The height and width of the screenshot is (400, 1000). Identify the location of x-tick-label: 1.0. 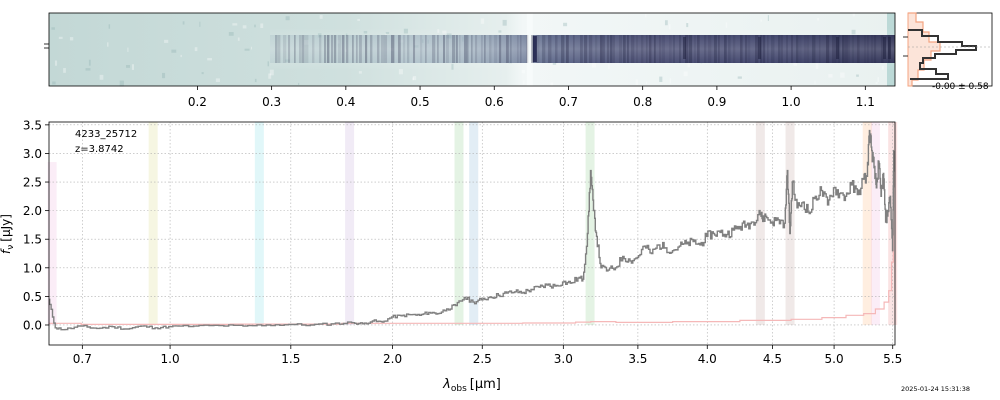
(170, 359).